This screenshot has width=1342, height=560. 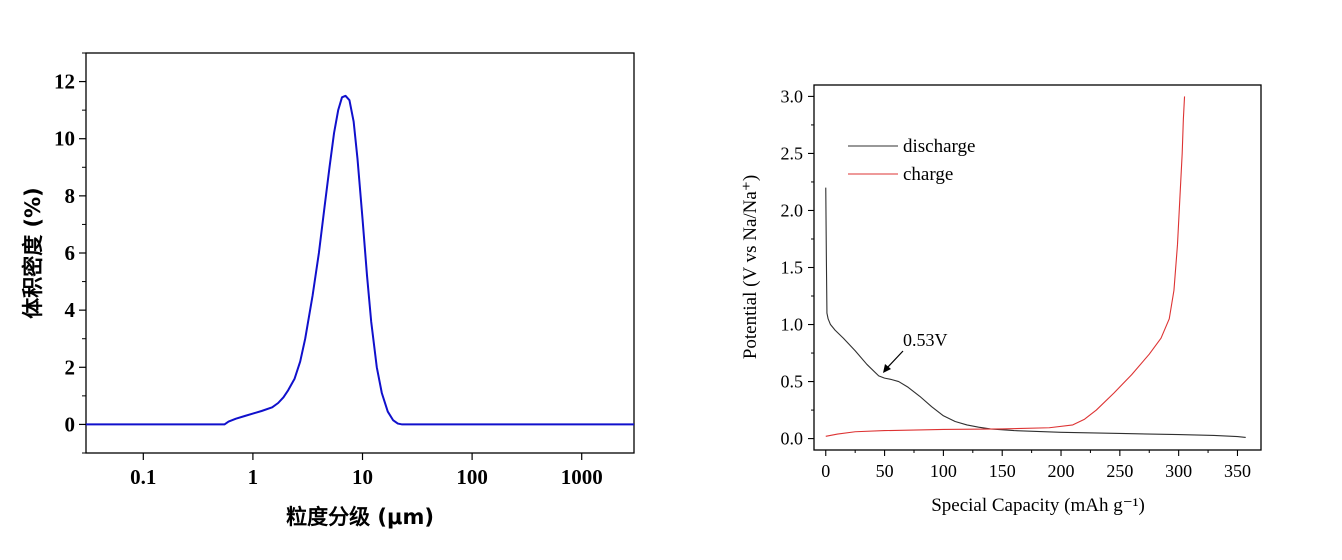 I want to click on x-tick-label-b: 350, so click(x=1237, y=471).